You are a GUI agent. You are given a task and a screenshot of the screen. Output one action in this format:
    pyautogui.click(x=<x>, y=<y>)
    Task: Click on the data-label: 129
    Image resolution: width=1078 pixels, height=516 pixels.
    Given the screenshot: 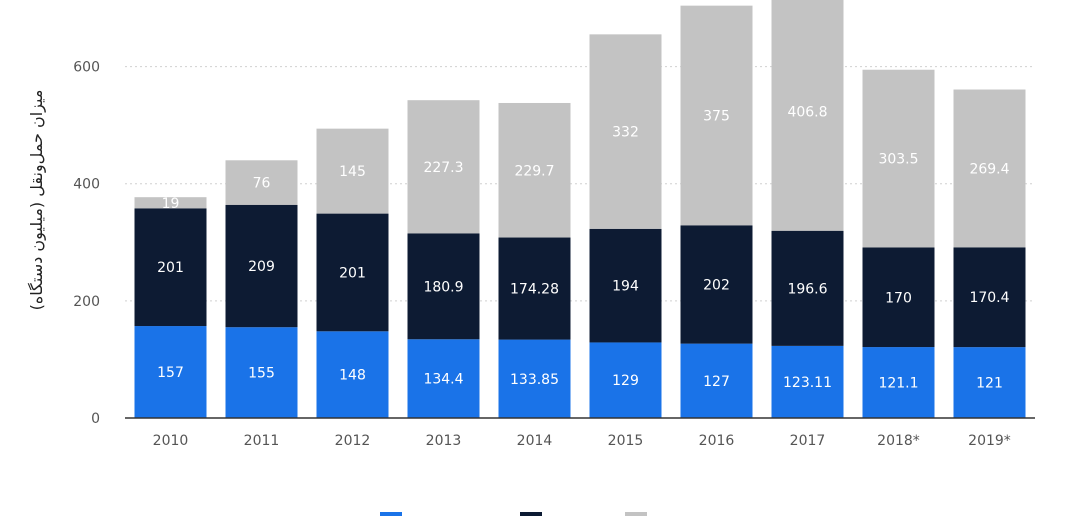 What is the action you would take?
    pyautogui.click(x=625, y=381)
    